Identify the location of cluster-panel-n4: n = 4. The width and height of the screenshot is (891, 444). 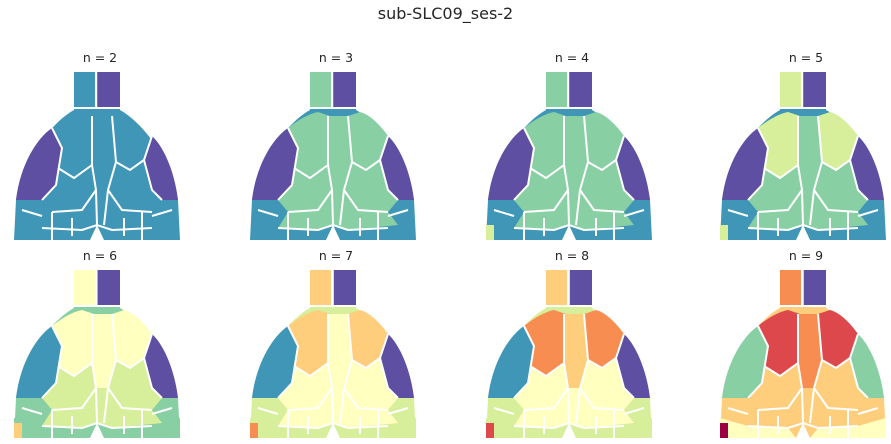
(572, 145).